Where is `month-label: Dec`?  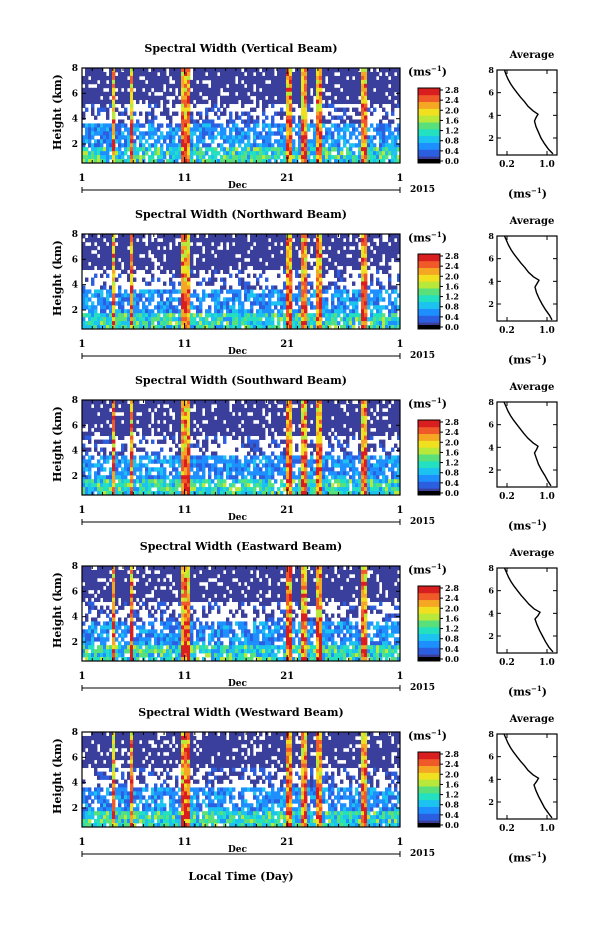 month-label: Dec is located at coordinates (238, 684).